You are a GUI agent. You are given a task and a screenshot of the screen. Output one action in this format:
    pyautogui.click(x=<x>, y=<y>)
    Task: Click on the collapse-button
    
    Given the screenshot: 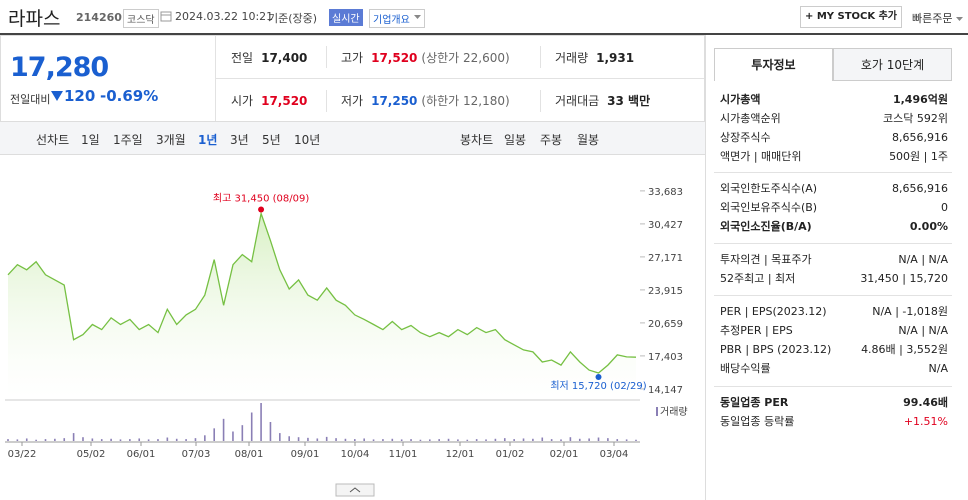 What is the action you would take?
    pyautogui.click(x=355, y=490)
    